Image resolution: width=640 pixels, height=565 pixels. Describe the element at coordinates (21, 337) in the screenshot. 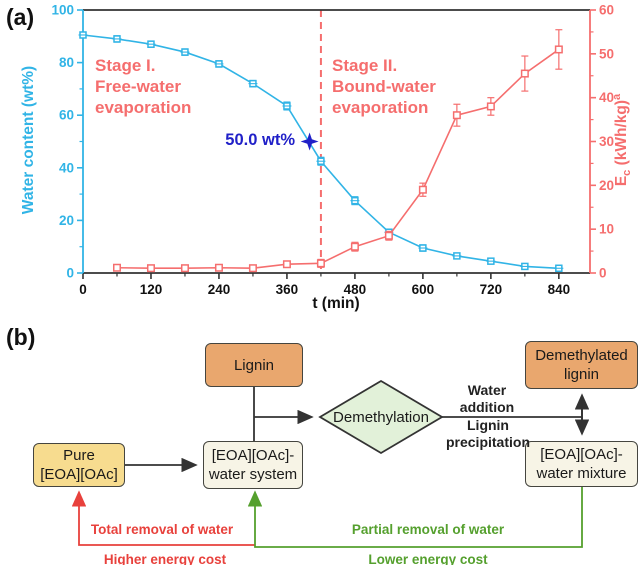

I see `panel-b-label: (b)` at that location.